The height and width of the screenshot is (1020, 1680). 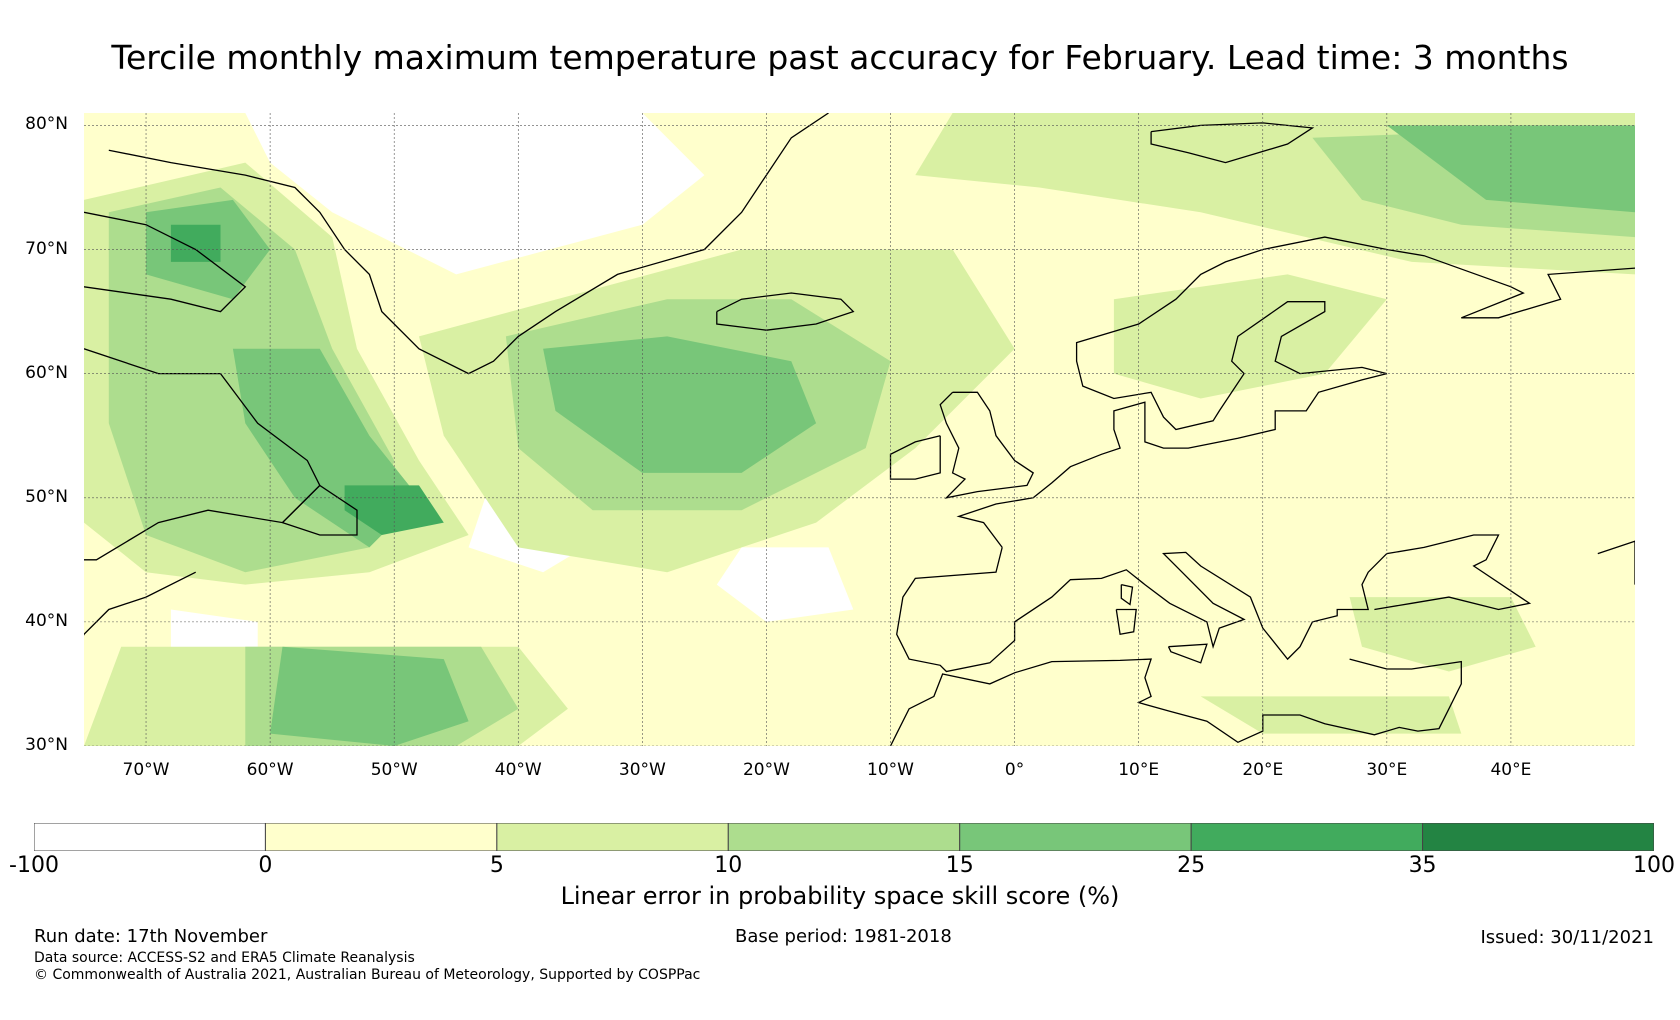 I want to click on longitude-label: 10°E, so click(x=1139, y=770).